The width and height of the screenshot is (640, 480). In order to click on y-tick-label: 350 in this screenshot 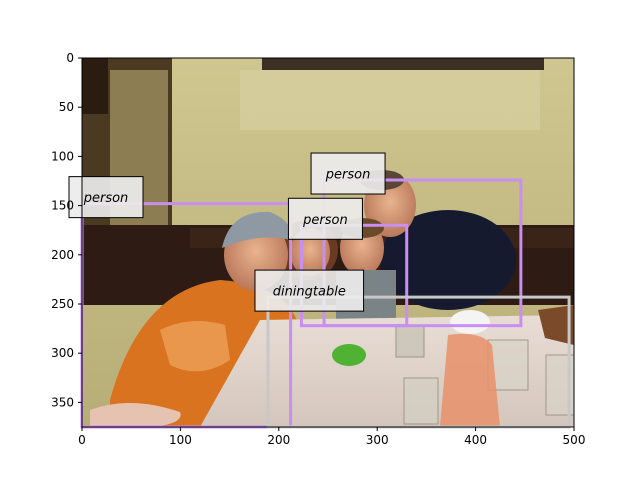, I will do `click(62, 402)`.